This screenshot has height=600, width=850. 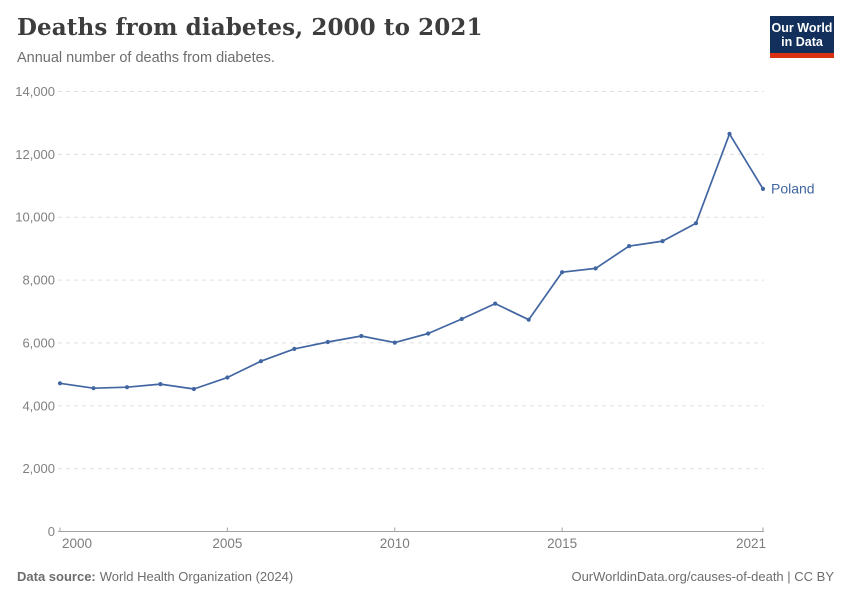 I want to click on owid-logo-line2: in Data, so click(x=802, y=42).